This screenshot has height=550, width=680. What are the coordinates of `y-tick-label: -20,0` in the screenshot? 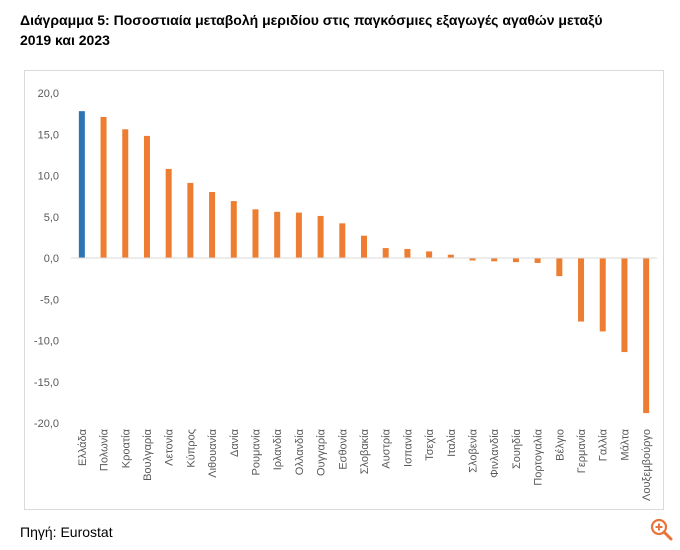 It's located at (46, 424).